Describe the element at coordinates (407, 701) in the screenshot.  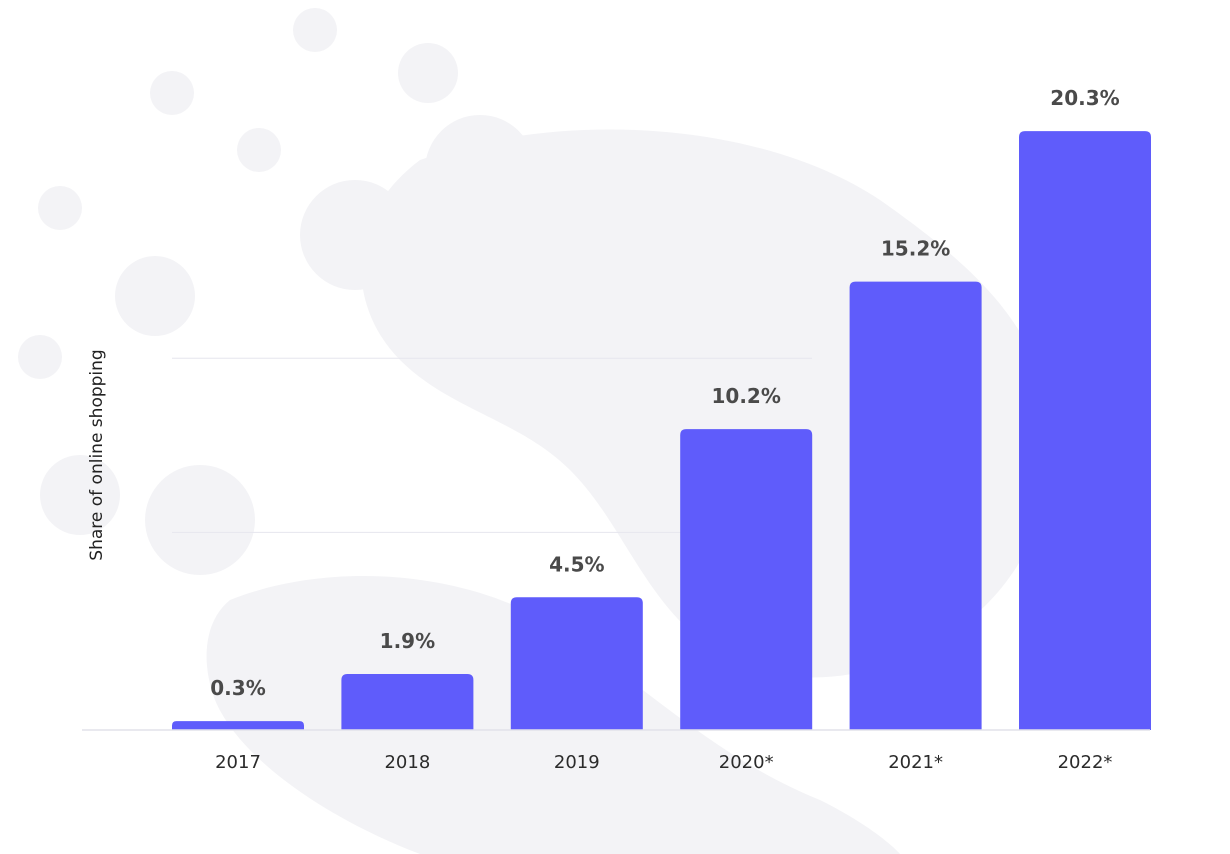
I see `bar-2018` at that location.